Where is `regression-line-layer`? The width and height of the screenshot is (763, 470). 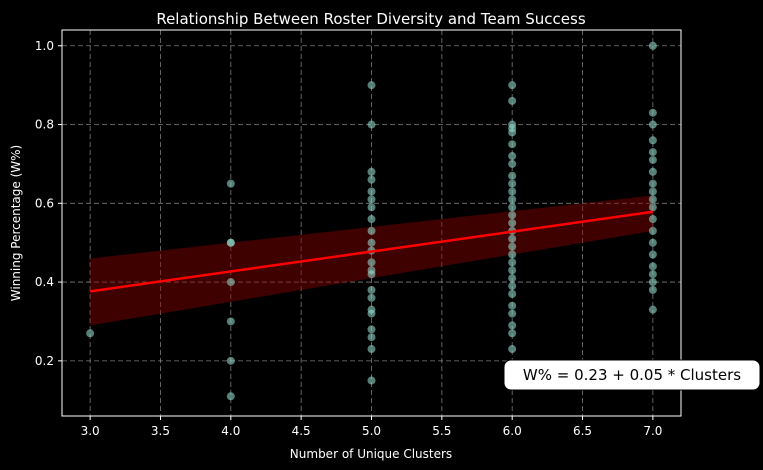 regression-line-layer is located at coordinates (371, 251).